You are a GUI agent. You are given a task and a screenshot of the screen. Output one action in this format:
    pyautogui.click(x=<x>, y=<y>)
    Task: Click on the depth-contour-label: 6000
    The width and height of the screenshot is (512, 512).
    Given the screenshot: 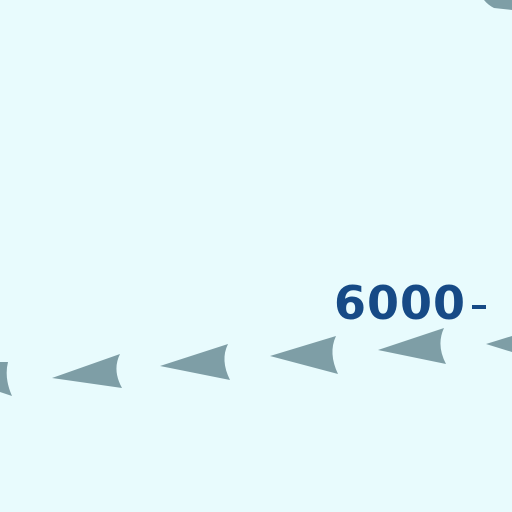 What is the action you would take?
    pyautogui.click(x=400, y=303)
    